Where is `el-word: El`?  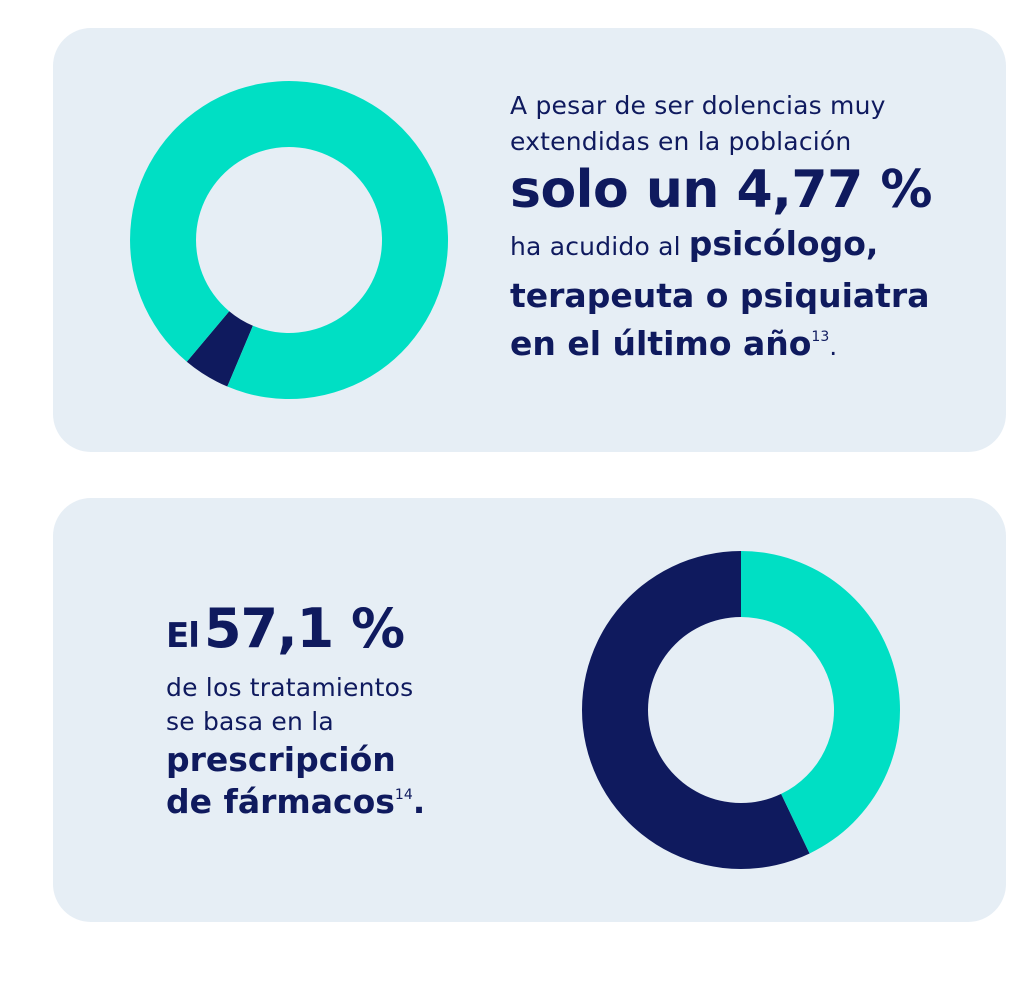 el-word: El is located at coordinates (183, 636).